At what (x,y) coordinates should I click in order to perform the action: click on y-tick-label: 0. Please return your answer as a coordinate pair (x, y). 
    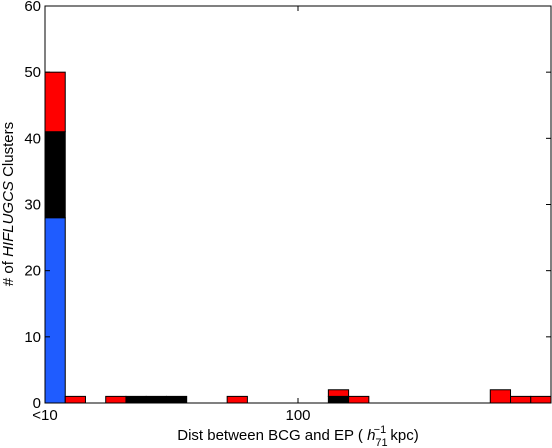
    Looking at the image, I should click on (37, 403).